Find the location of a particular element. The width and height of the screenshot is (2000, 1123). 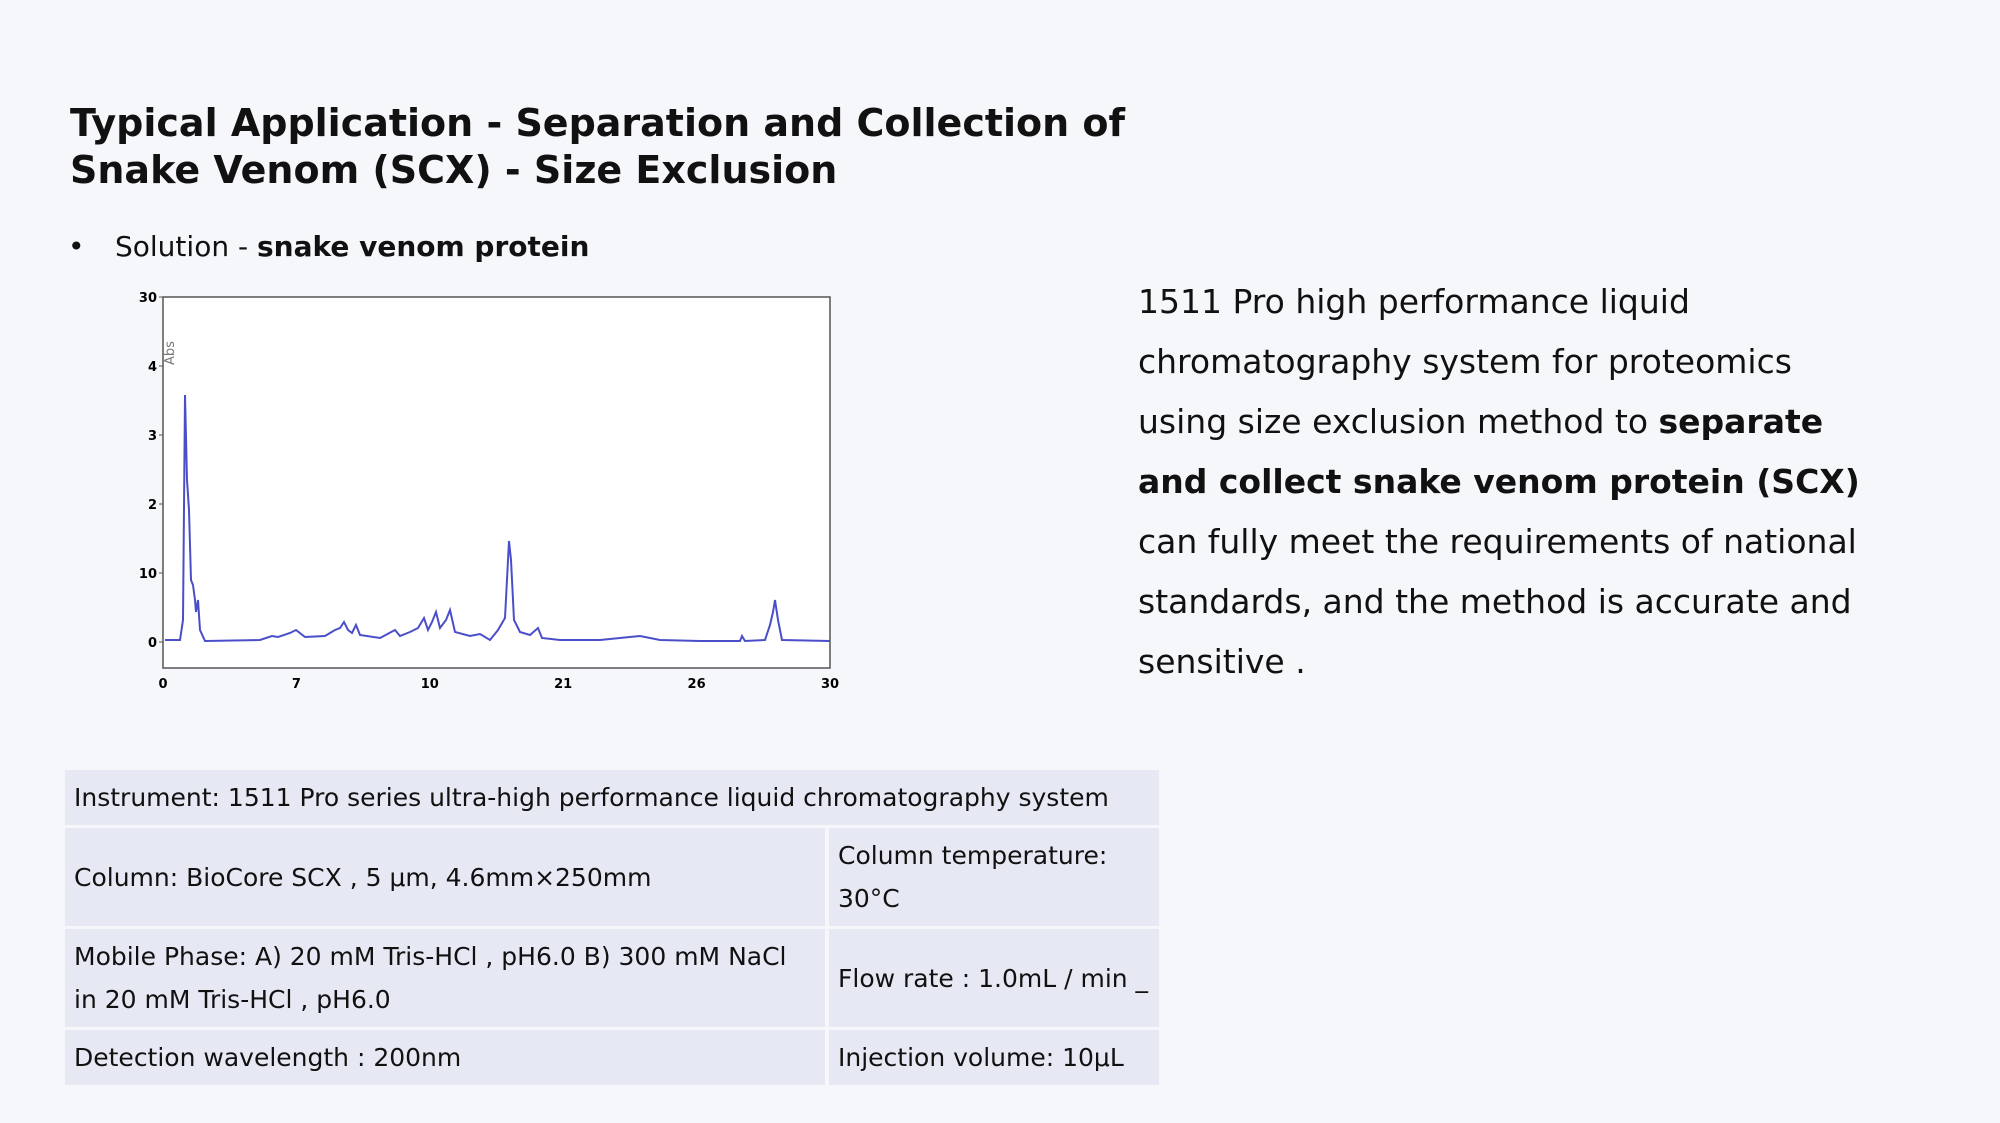

bullet-label: Solution - is located at coordinates (186, 246).